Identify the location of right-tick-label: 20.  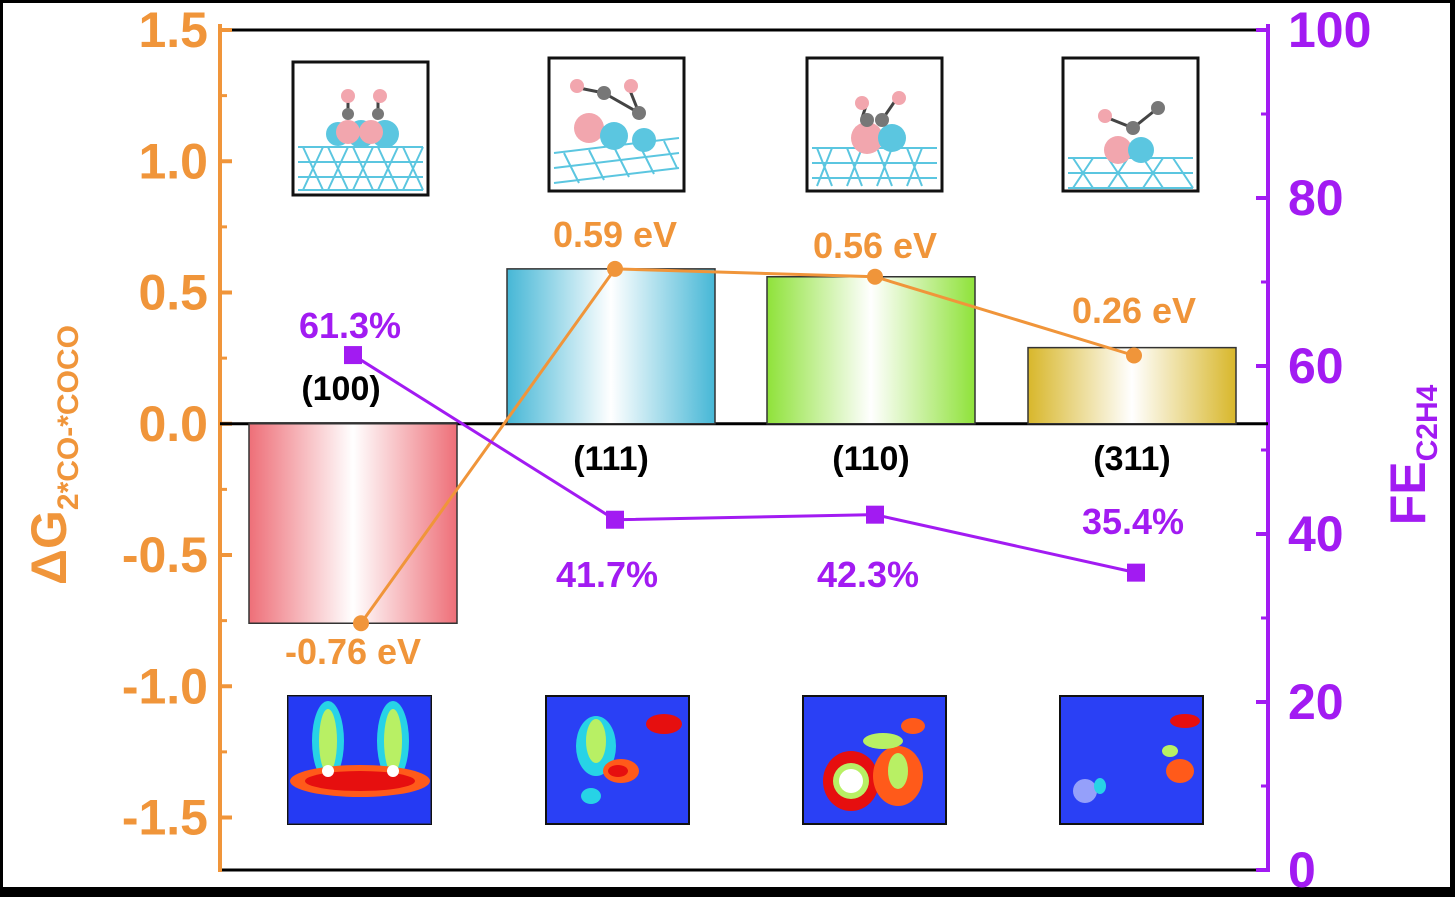
(1316, 702).